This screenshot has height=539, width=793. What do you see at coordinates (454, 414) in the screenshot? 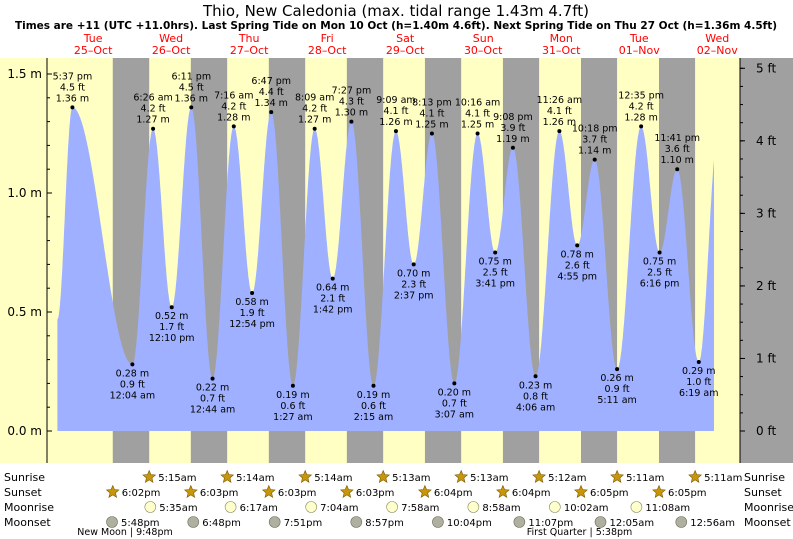
I see `tide-time: 3:07 am` at bounding box center [454, 414].